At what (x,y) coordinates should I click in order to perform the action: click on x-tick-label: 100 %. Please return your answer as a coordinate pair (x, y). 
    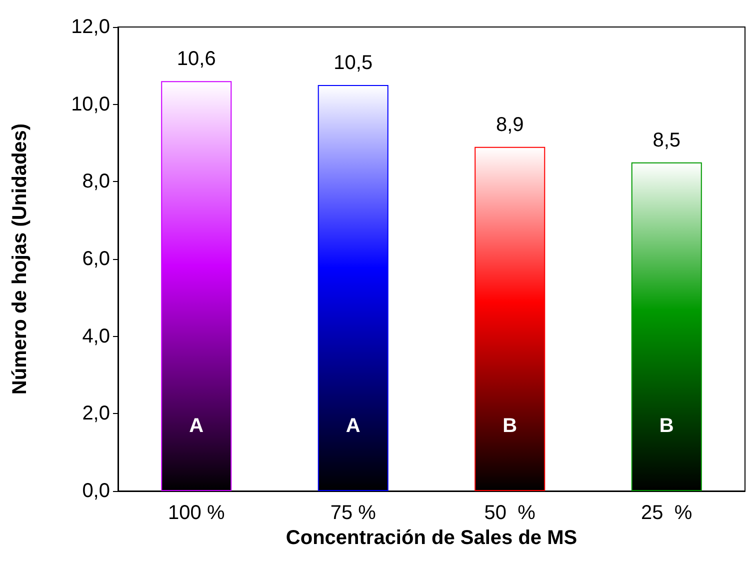
    Looking at the image, I should click on (196, 513).